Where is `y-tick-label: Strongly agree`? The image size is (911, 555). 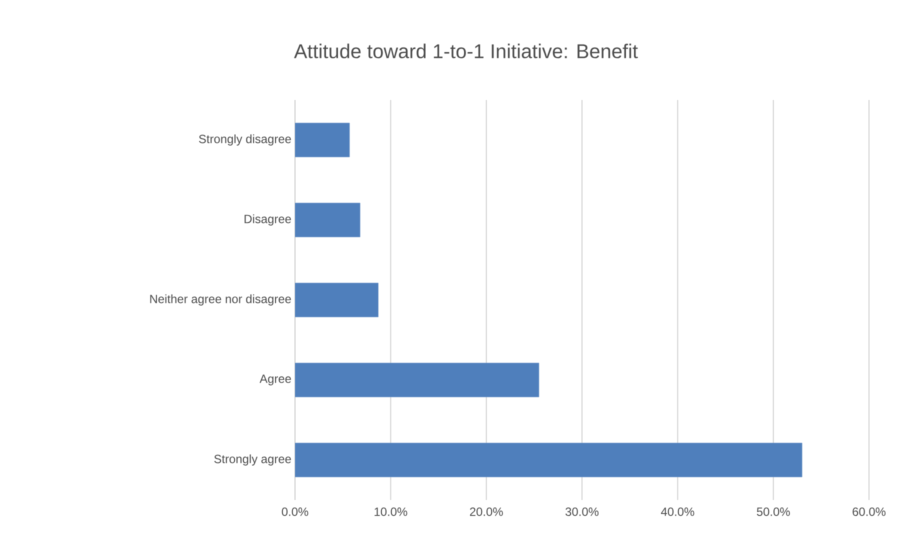 y-tick-label: Strongly agree is located at coordinates (252, 460).